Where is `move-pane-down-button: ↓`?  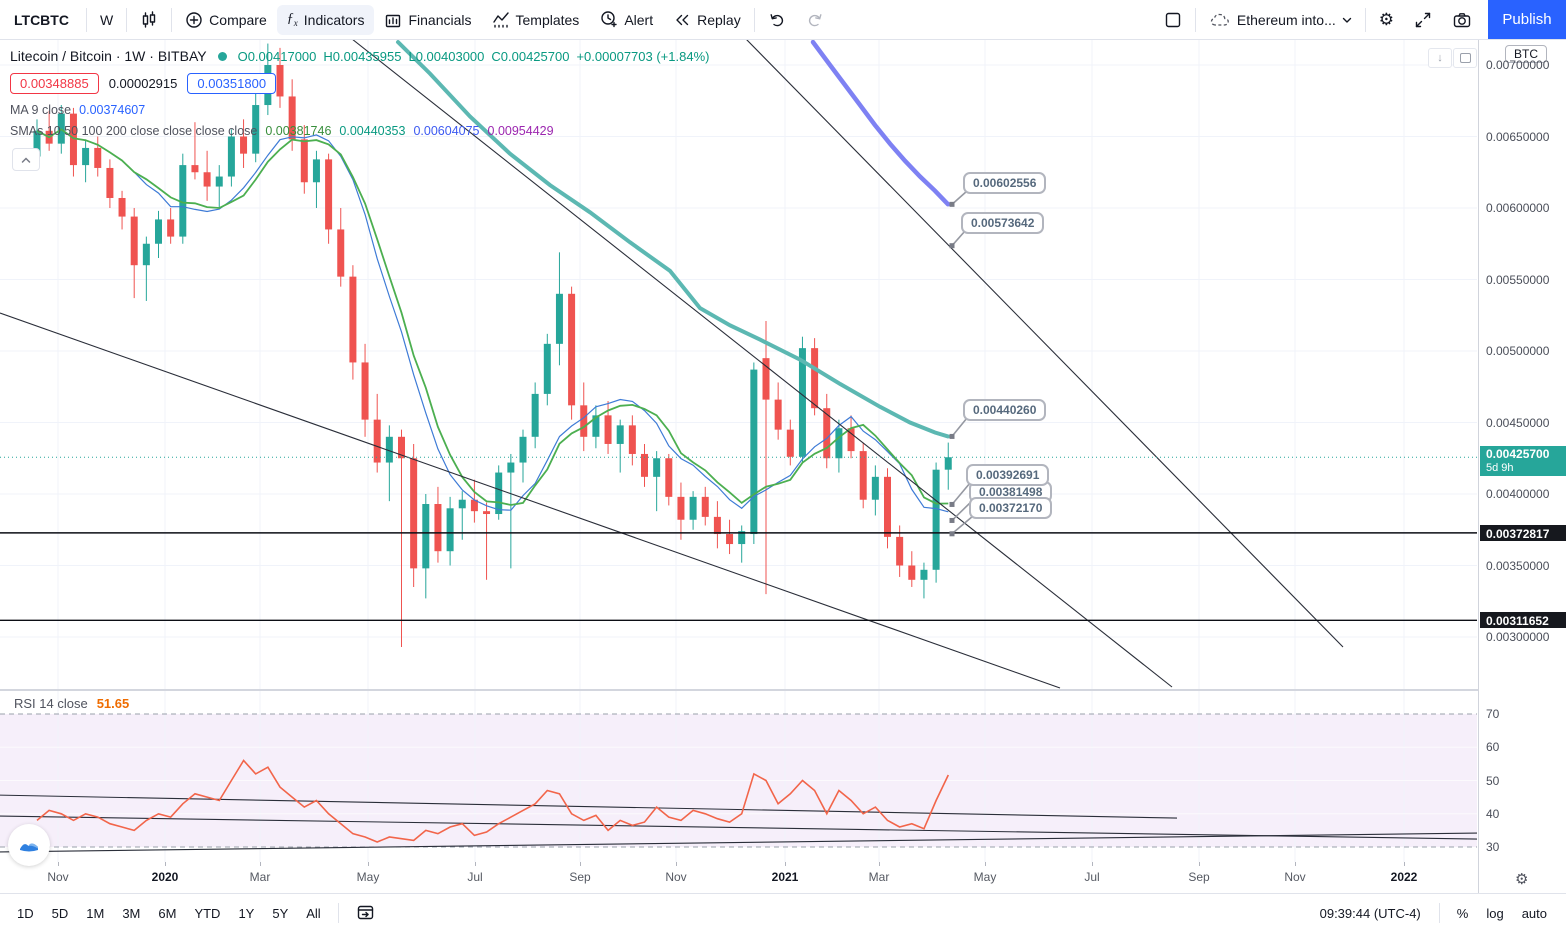
move-pane-down-button: ↓ is located at coordinates (1440, 58).